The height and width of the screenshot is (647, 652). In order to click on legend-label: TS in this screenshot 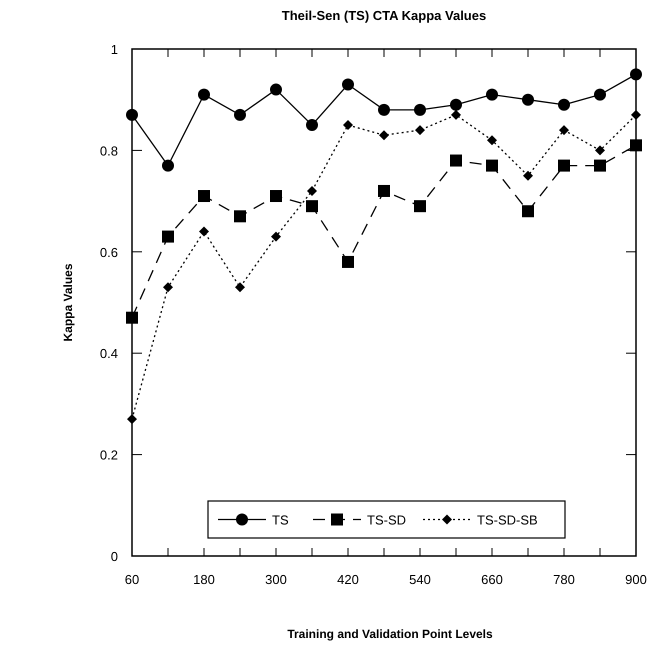, I will do `click(280, 520)`.